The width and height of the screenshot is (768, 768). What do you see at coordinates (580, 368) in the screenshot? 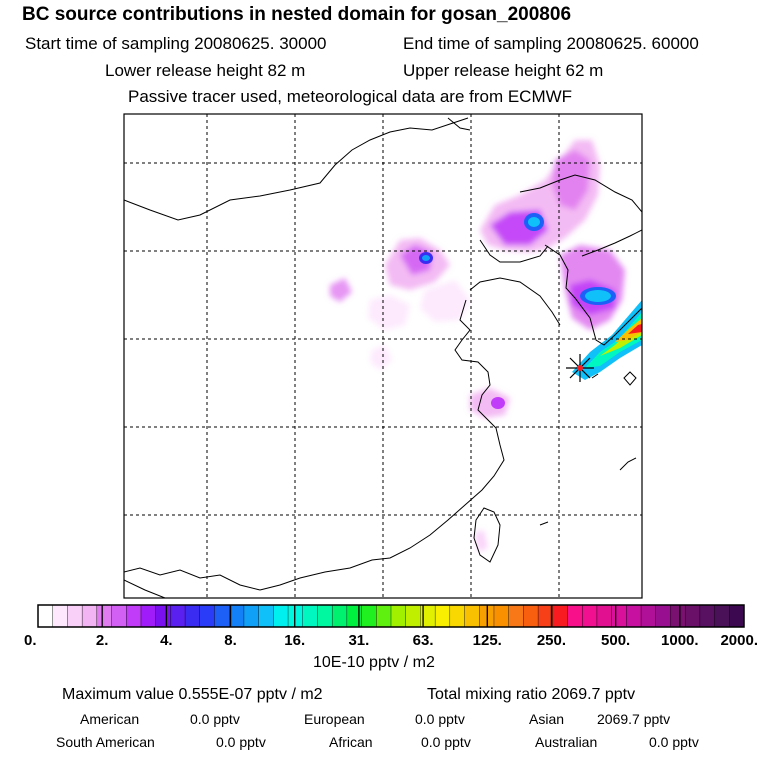
I see `receptor-dot` at bounding box center [580, 368].